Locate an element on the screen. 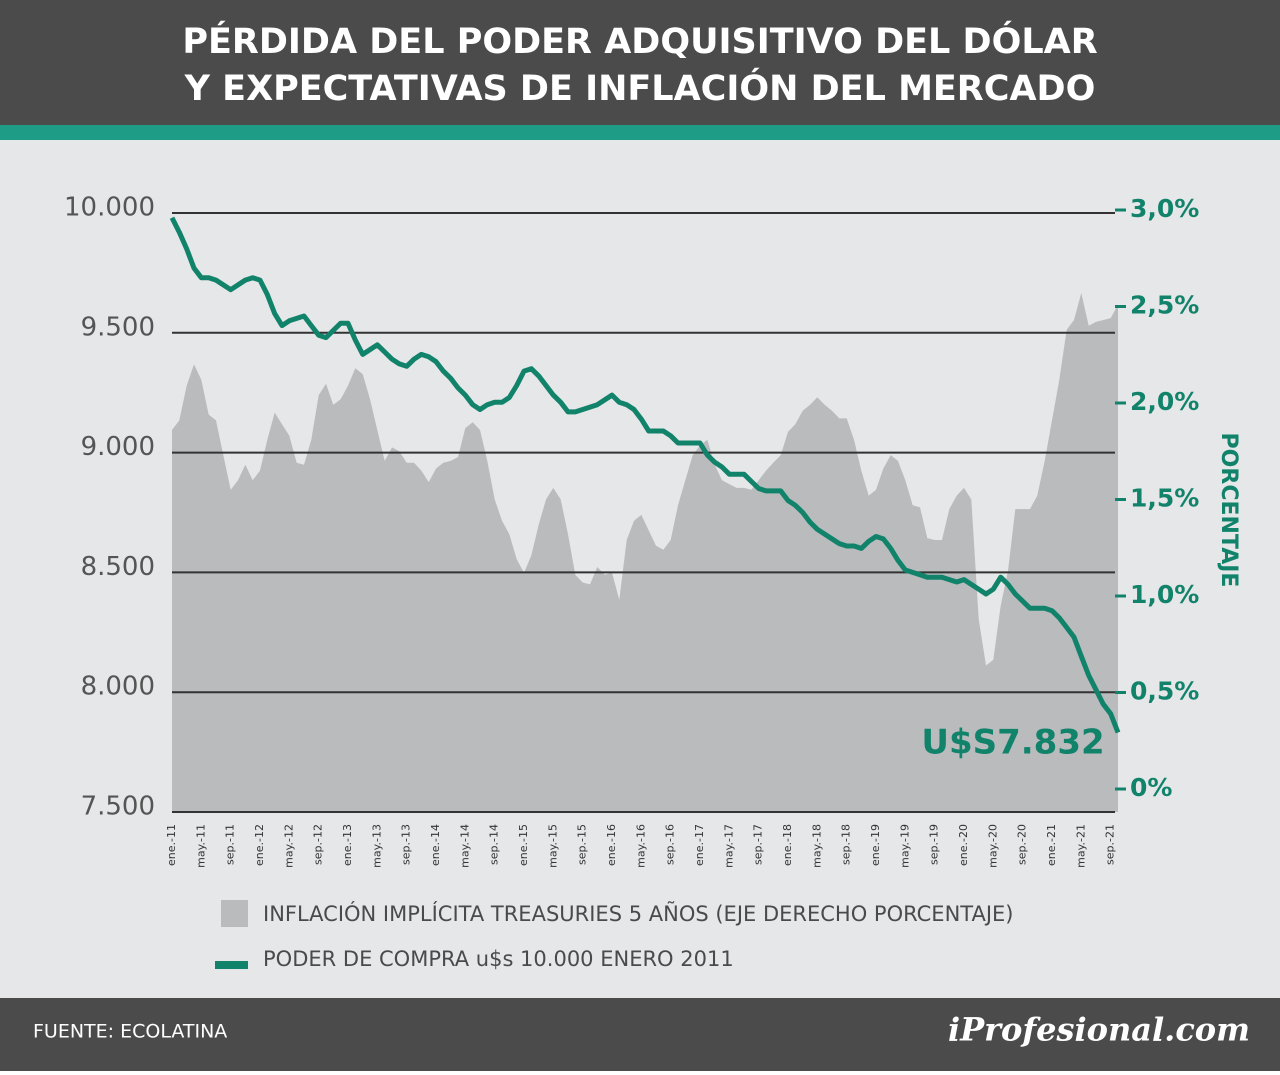  x-tick-label: may.-20 is located at coordinates (992, 846).